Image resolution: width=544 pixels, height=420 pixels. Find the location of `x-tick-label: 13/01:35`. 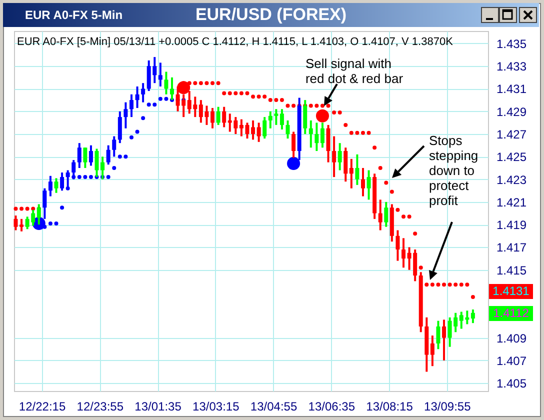

x-tick-label: 13/01:35 is located at coordinates (158, 407).